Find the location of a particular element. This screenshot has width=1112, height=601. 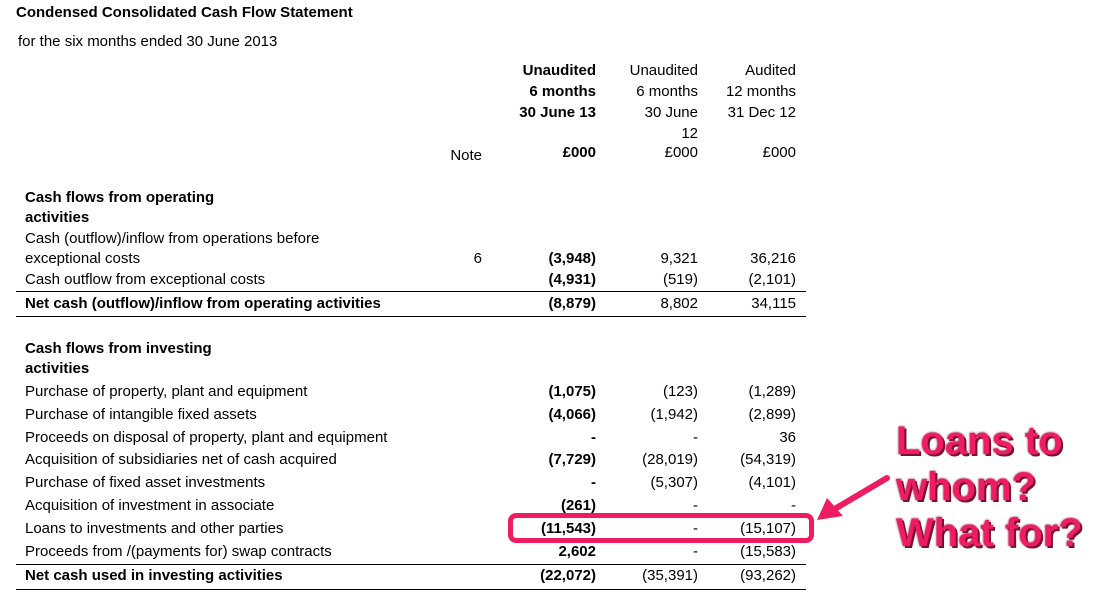

row-value-col3: (2,899) is located at coordinates (772, 414).